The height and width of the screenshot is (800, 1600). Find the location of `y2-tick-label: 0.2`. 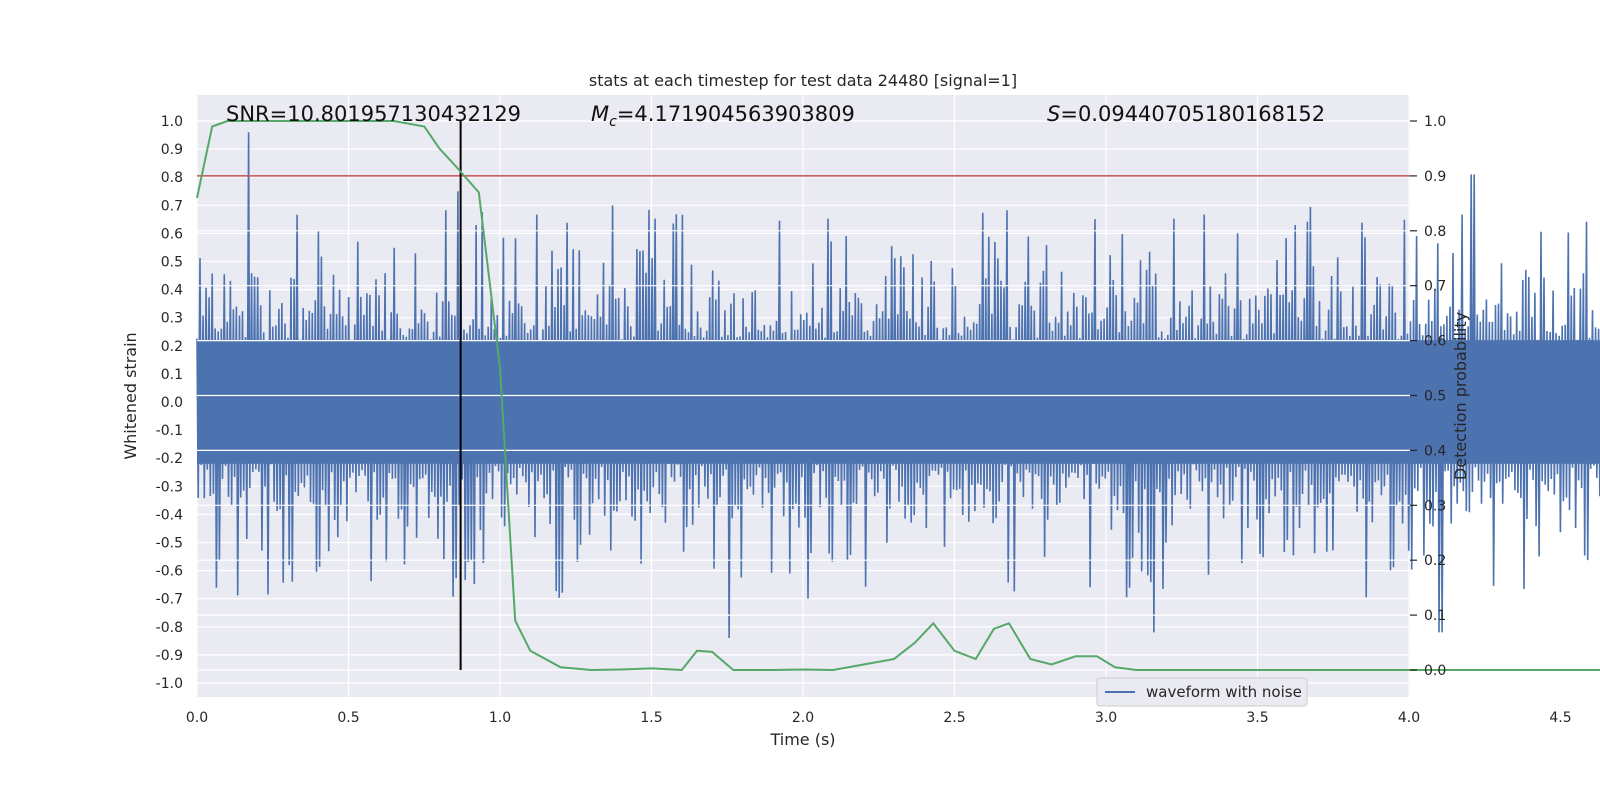

y2-tick-label: 0.2 is located at coordinates (1435, 561).